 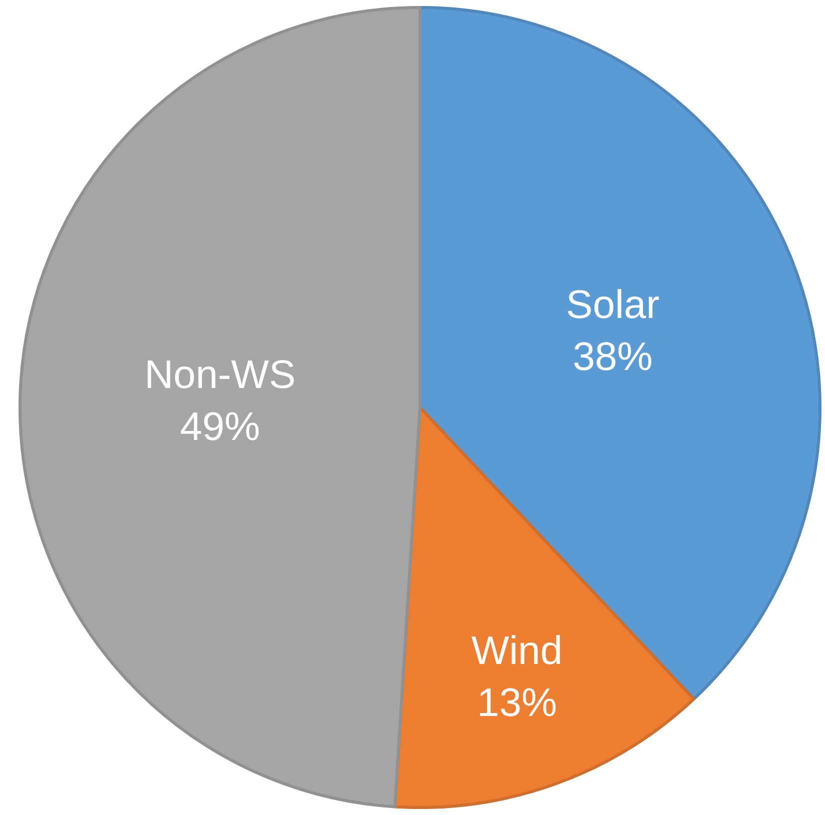 I want to click on slice-label: Solar, so click(x=613, y=305).